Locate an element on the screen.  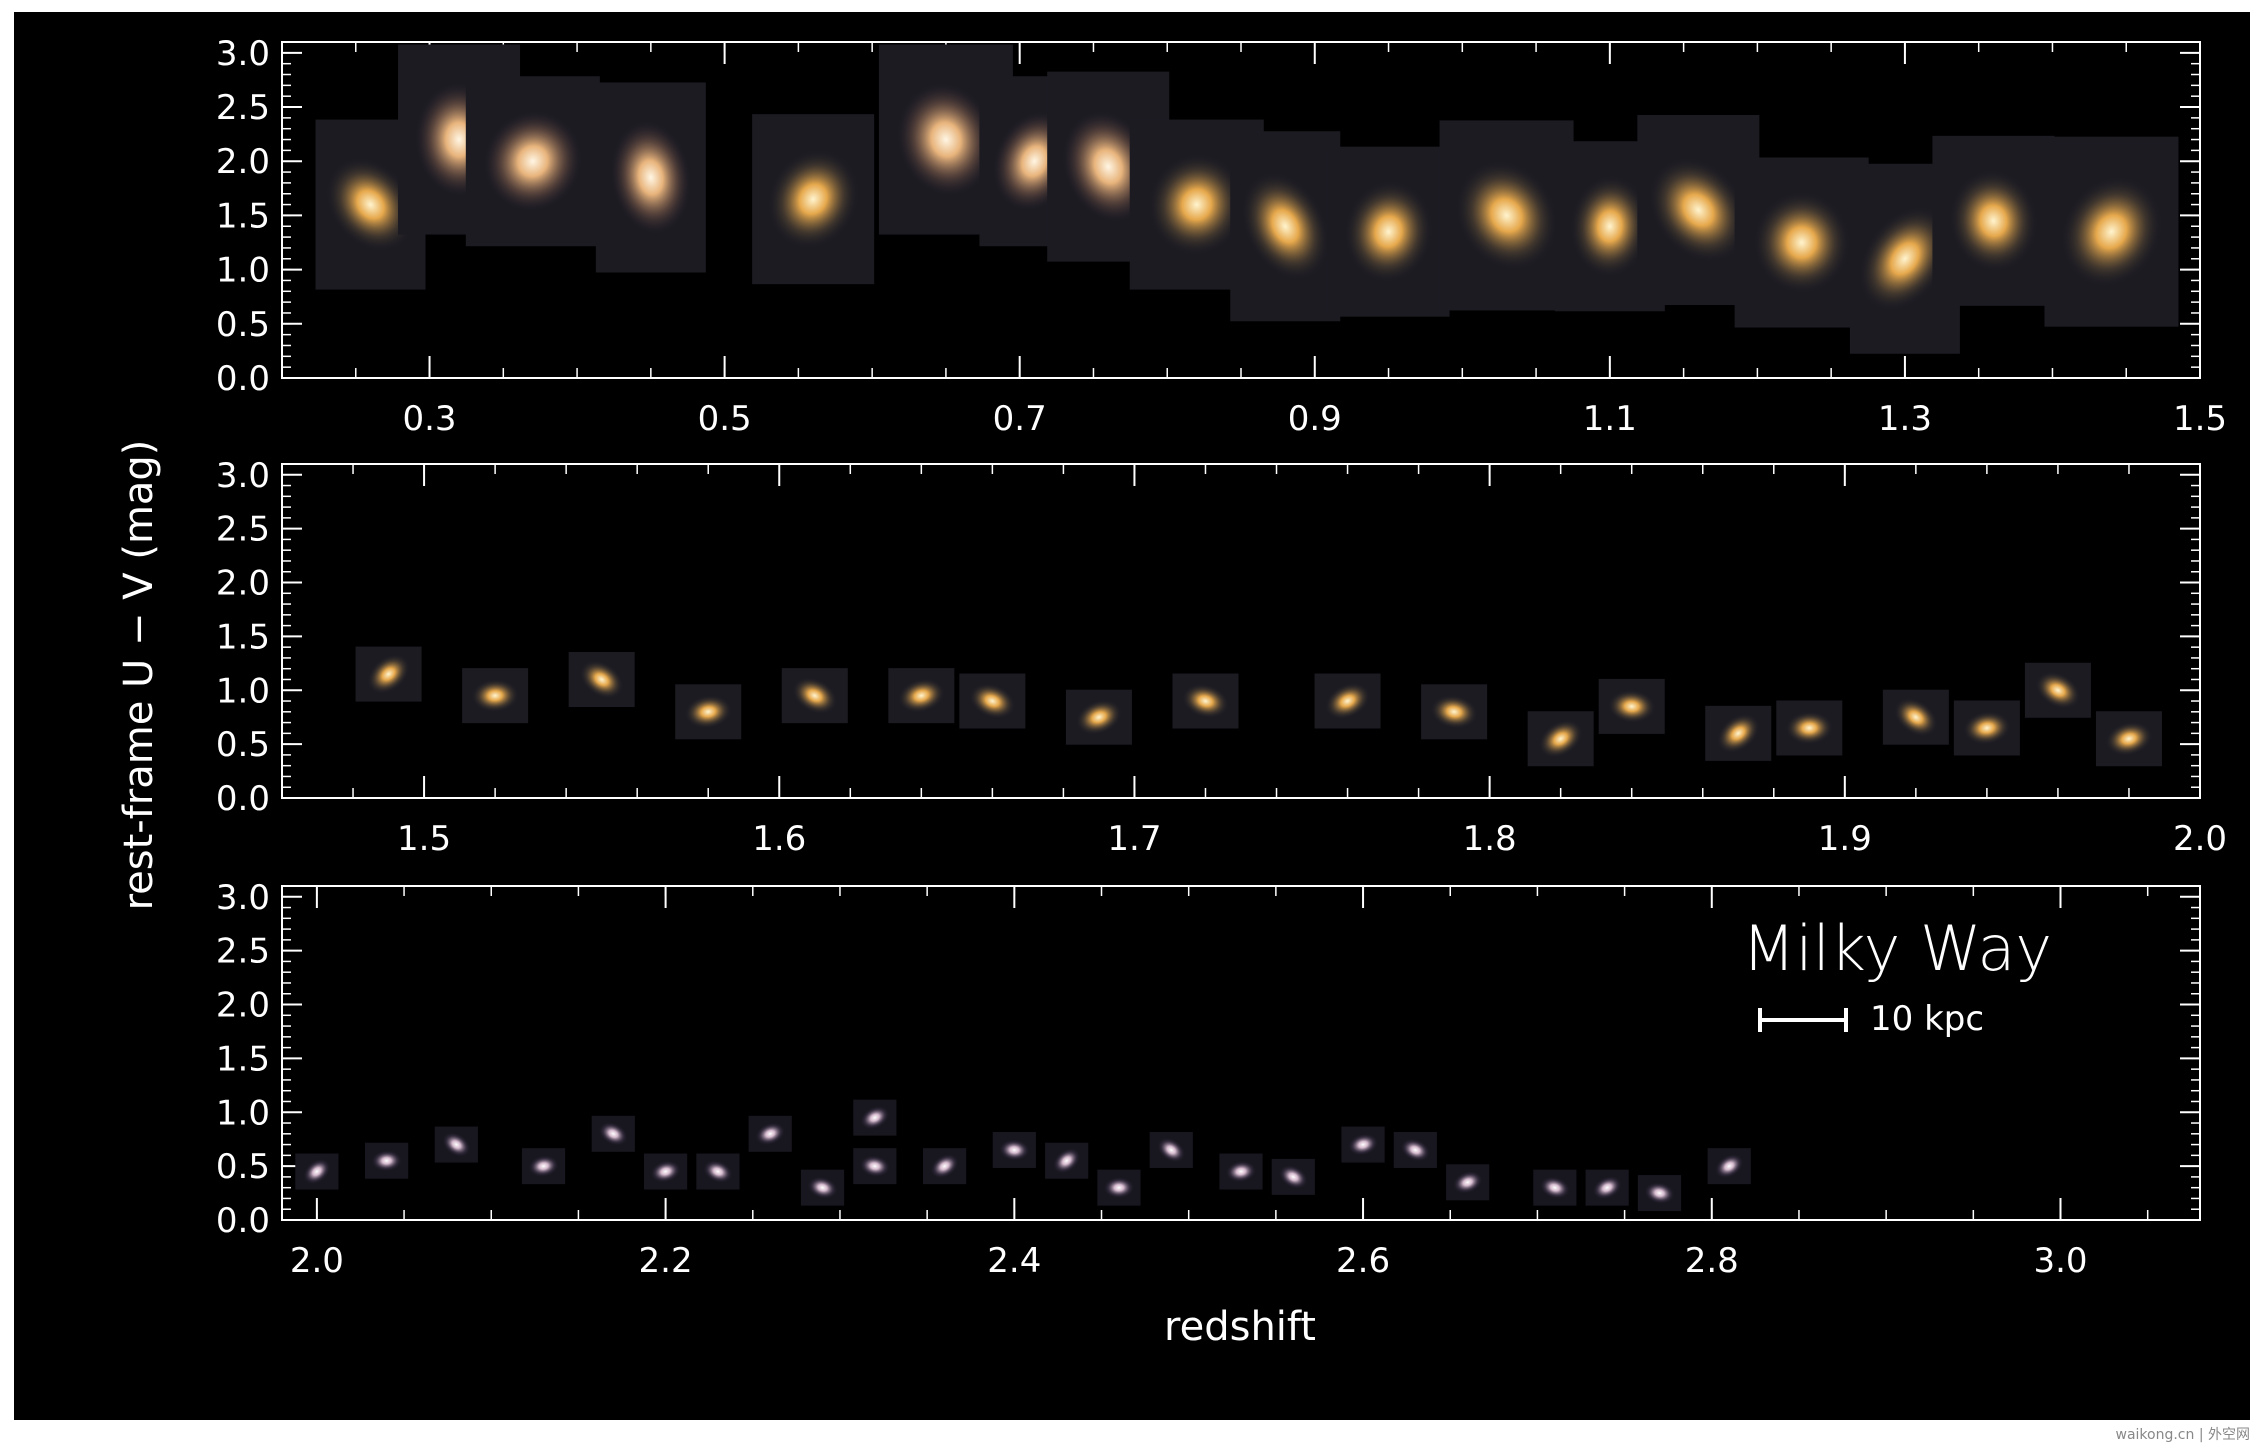
x-tick-label: 0.3 is located at coordinates (429, 419).